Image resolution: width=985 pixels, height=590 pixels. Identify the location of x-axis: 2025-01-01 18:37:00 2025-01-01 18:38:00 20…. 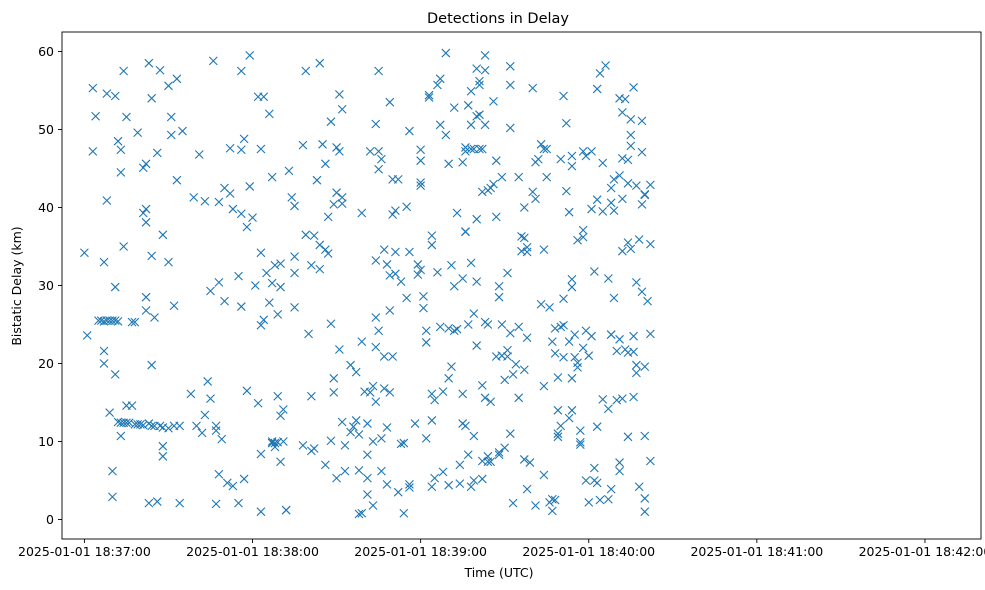
(501, 549).